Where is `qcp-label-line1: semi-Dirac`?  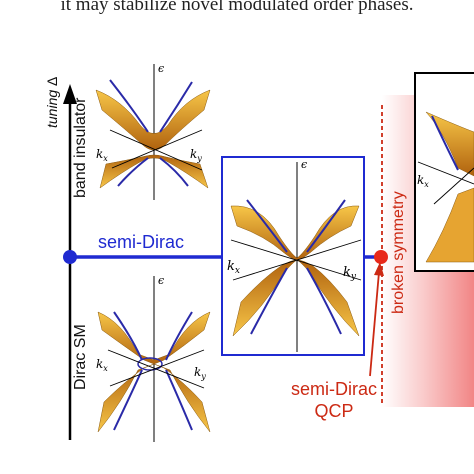
qcp-label-line1: semi-Dirac is located at coordinates (333, 389).